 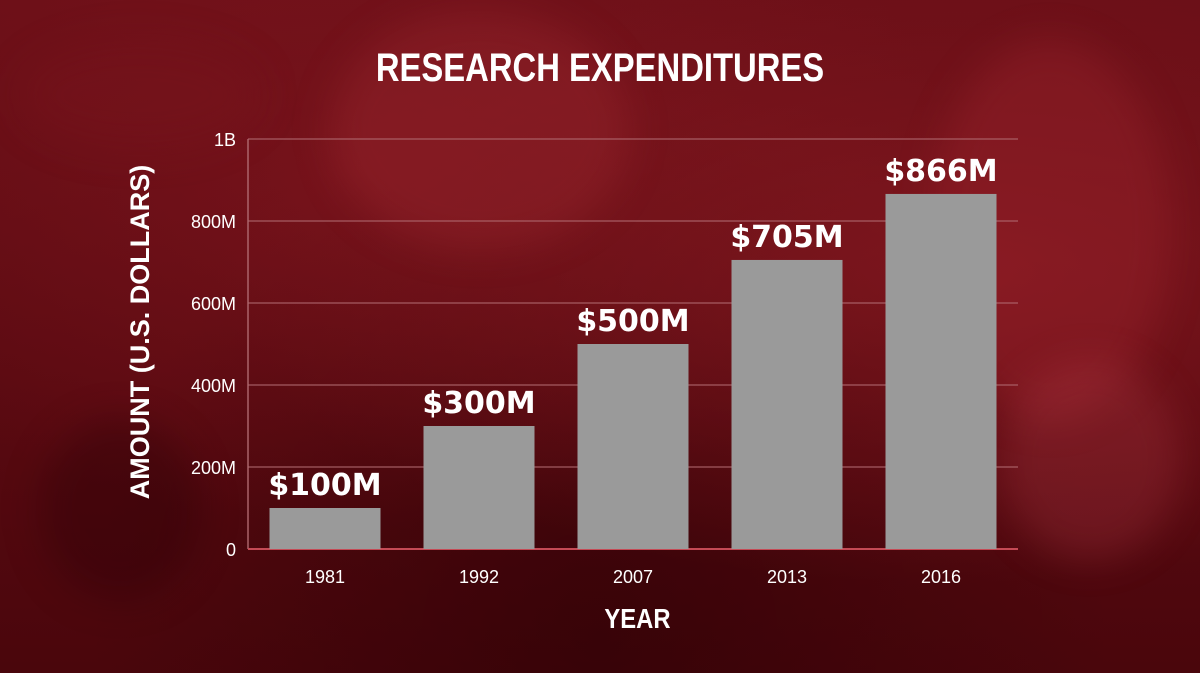 What do you see at coordinates (231, 550) in the screenshot?
I see `y-tick-label: 0` at bounding box center [231, 550].